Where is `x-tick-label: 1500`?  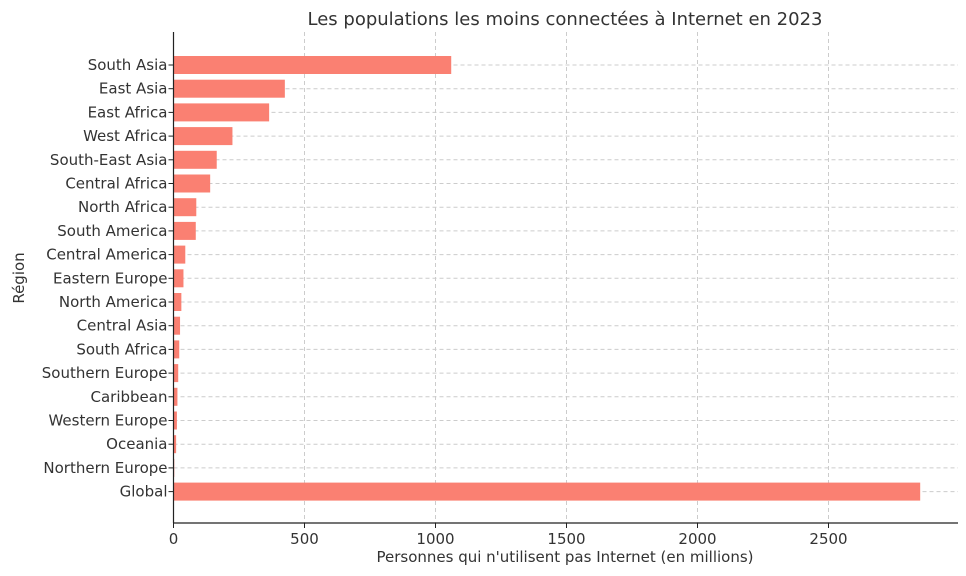
x-tick-label: 1500 is located at coordinates (566, 539).